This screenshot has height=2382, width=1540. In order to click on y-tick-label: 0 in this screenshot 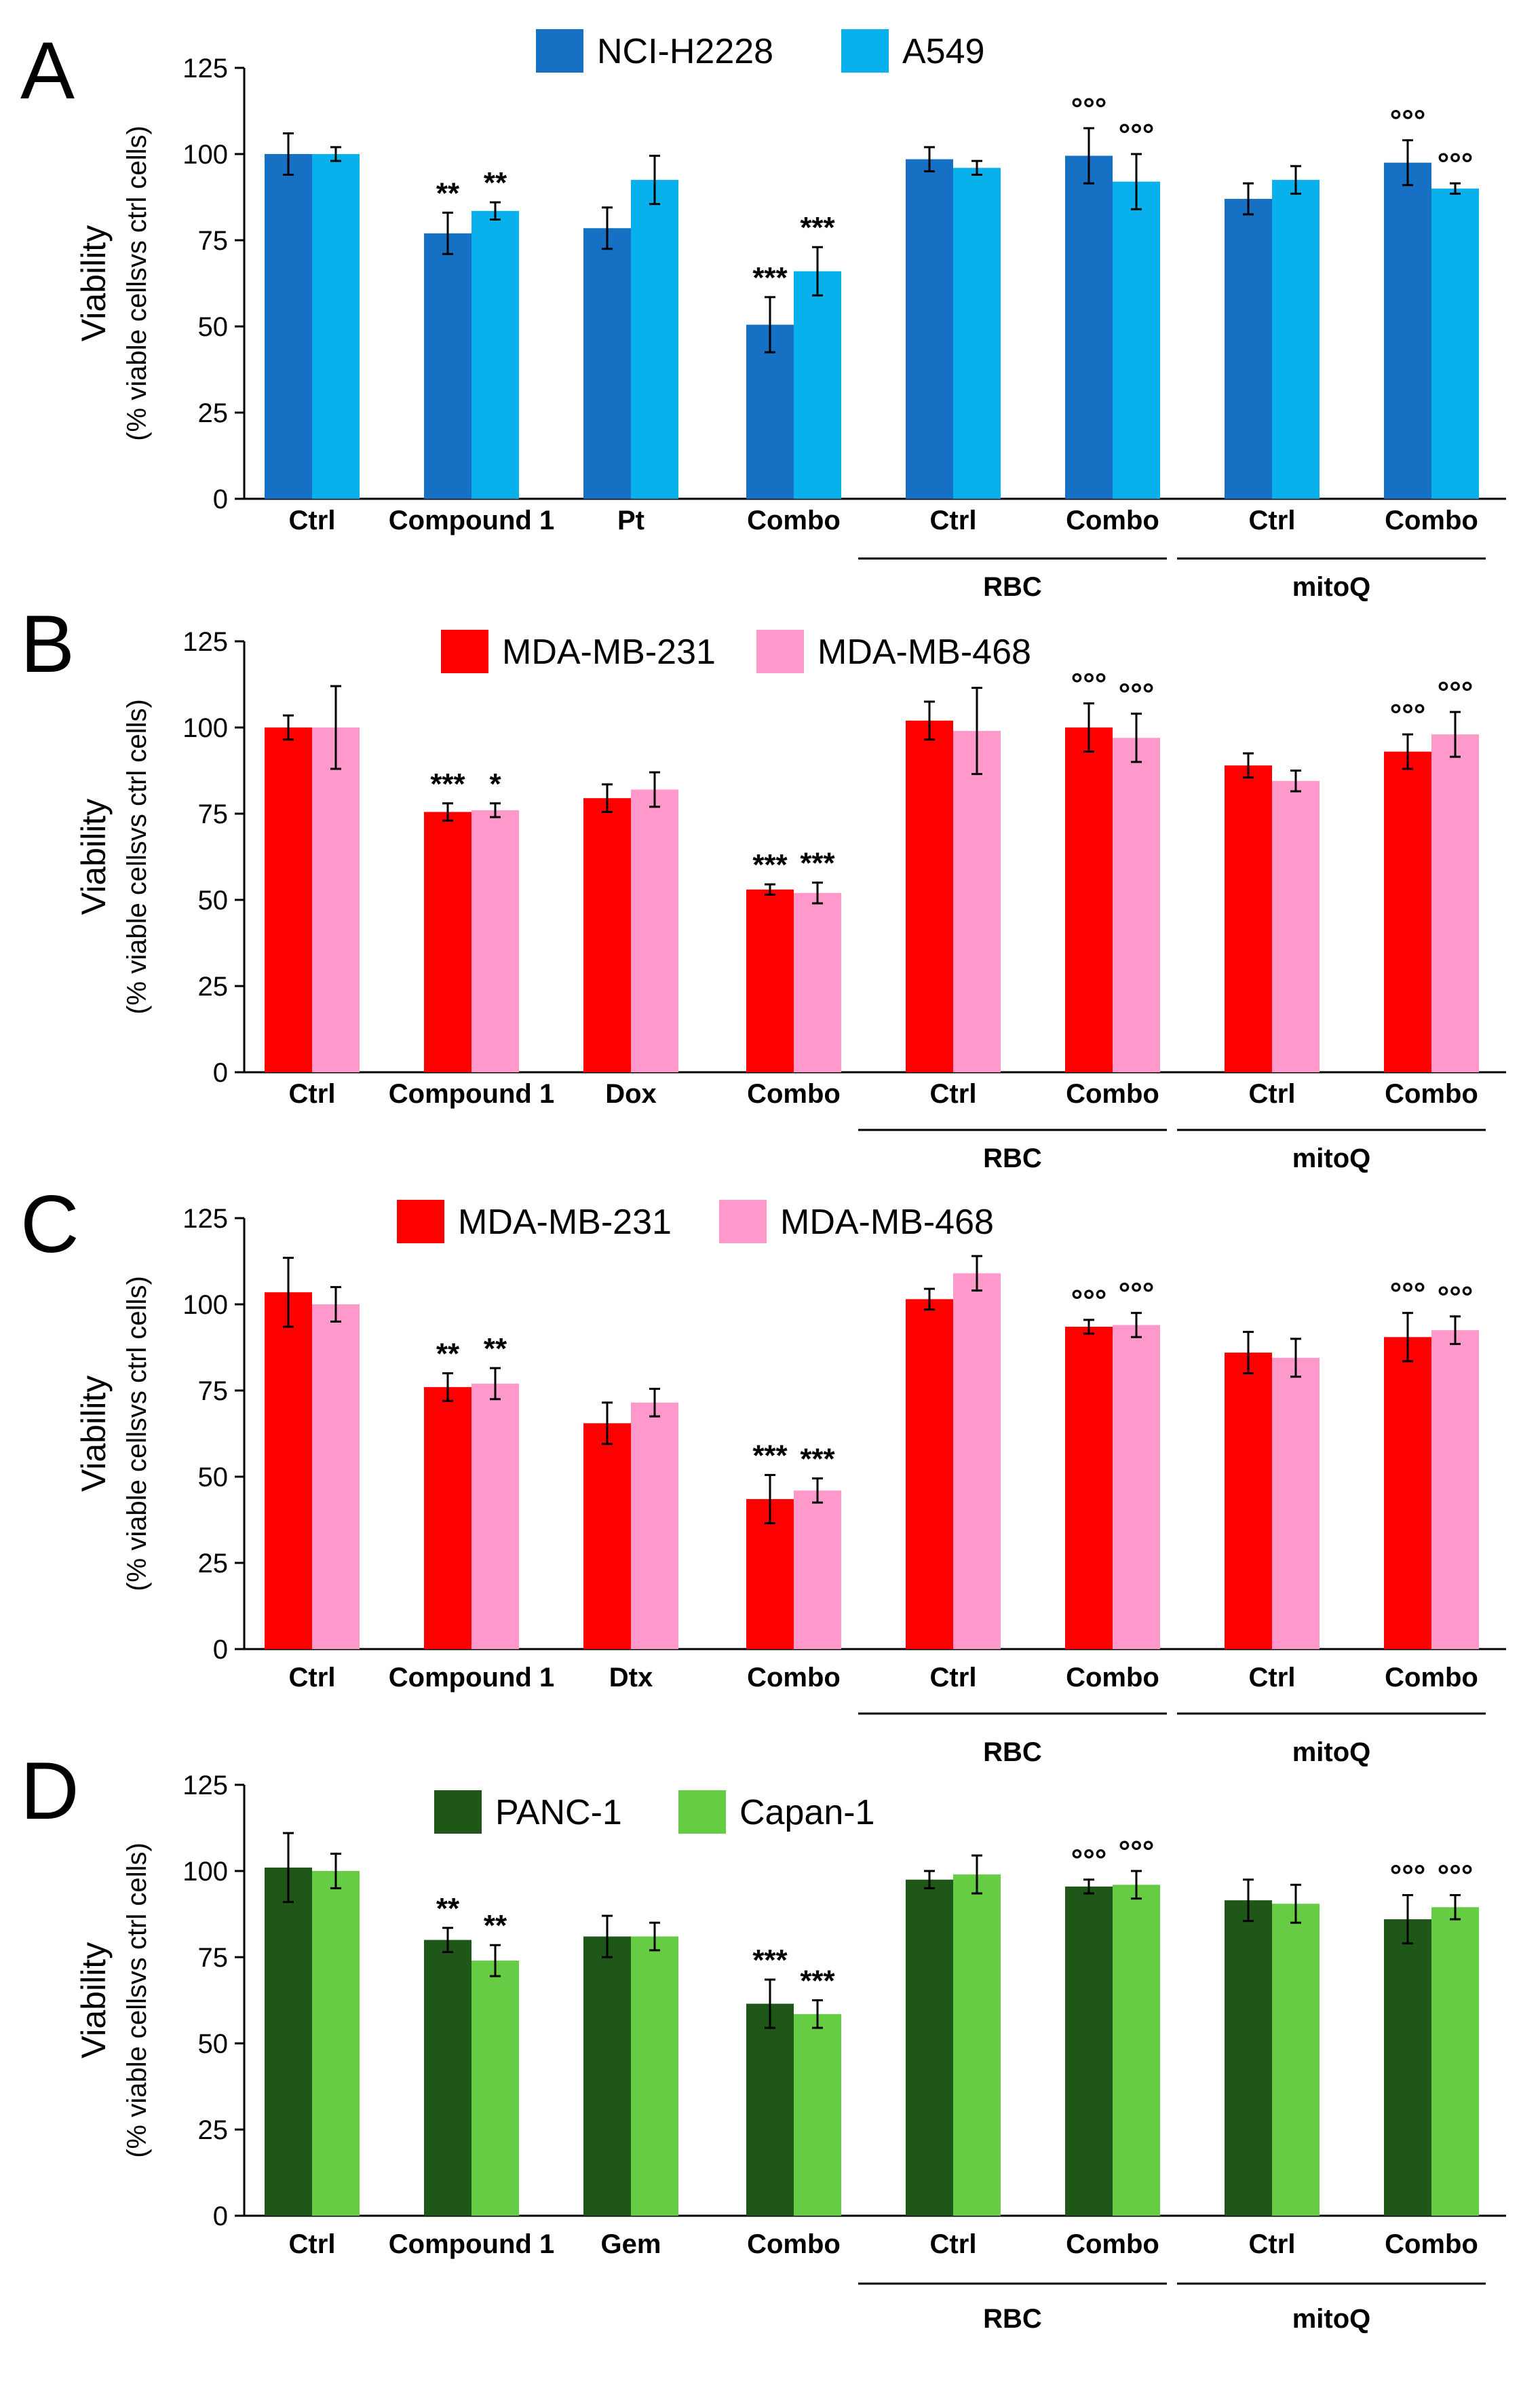, I will do `click(220, 1073)`.